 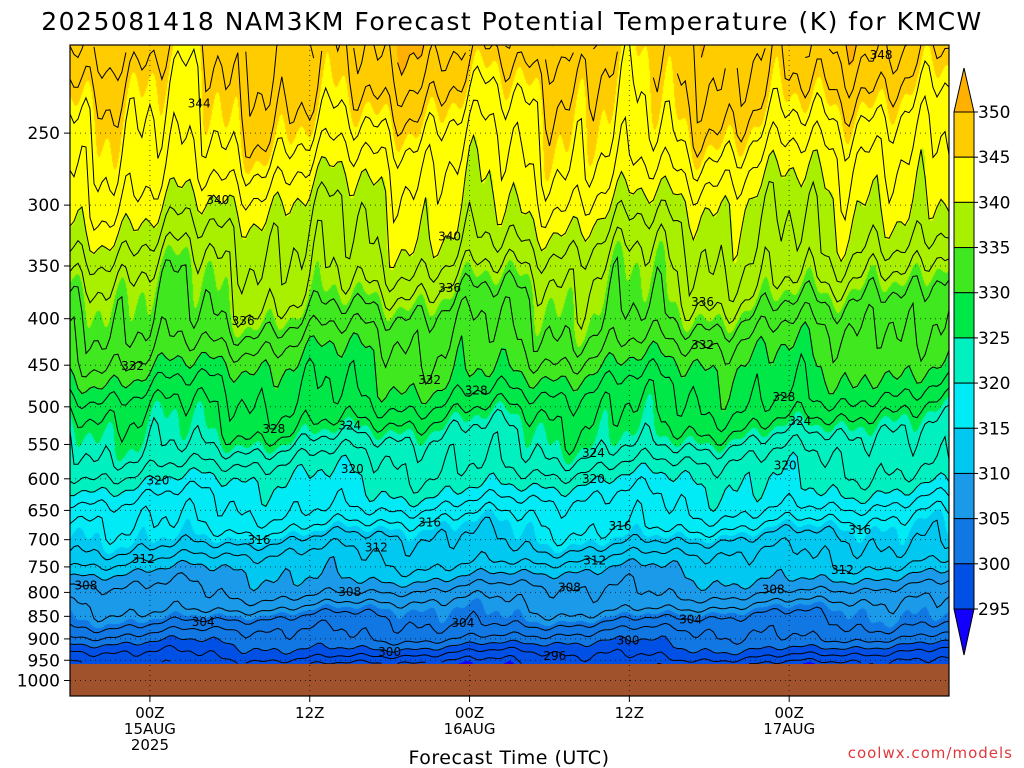 I want to click on y-tick-label: 650, so click(x=44, y=511).